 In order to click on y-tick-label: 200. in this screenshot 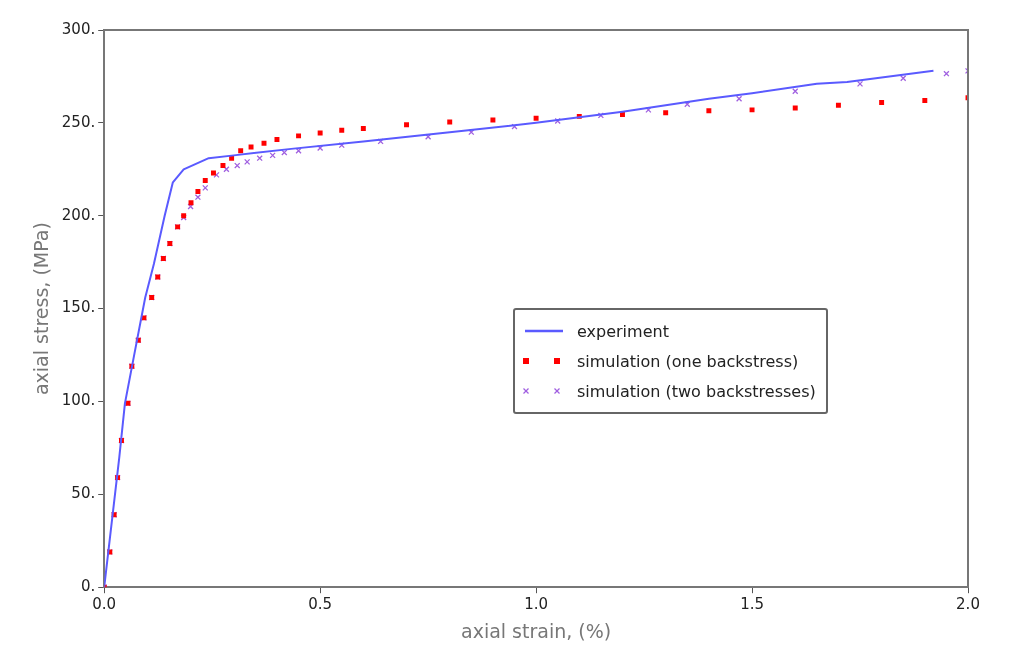, I will do `click(78, 214)`.